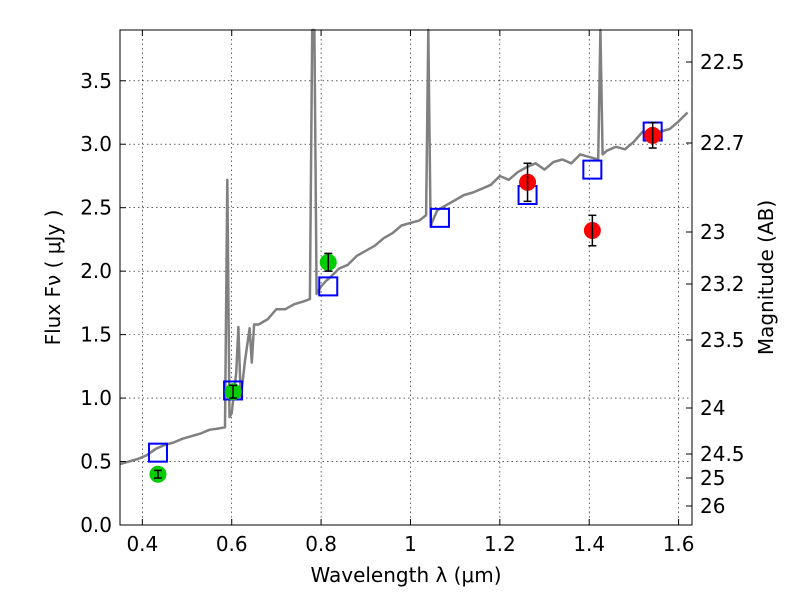 The width and height of the screenshot is (800, 600). I want to click on x-tick-label: 0.6, so click(232, 544).